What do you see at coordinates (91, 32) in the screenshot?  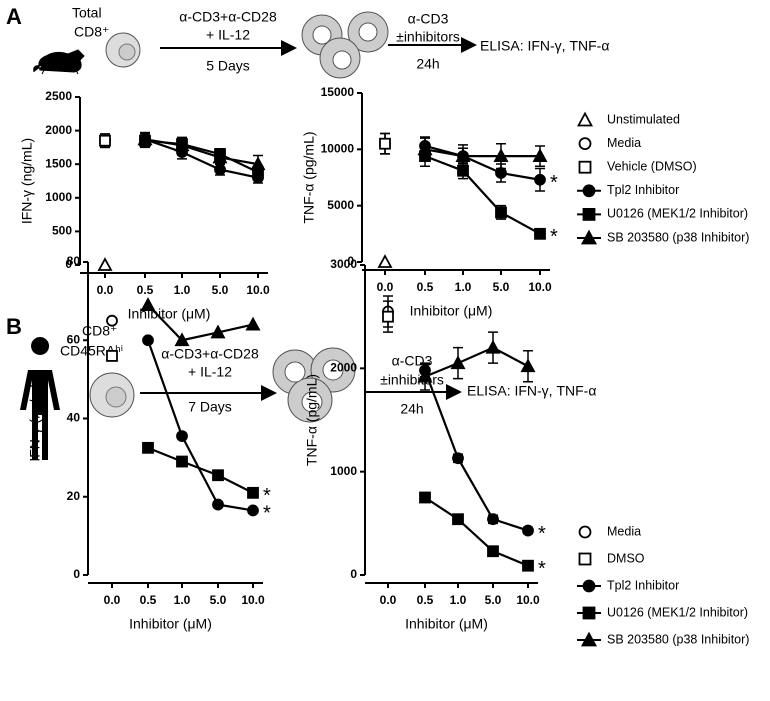 I see `cell-label: CD8⁺` at bounding box center [91, 32].